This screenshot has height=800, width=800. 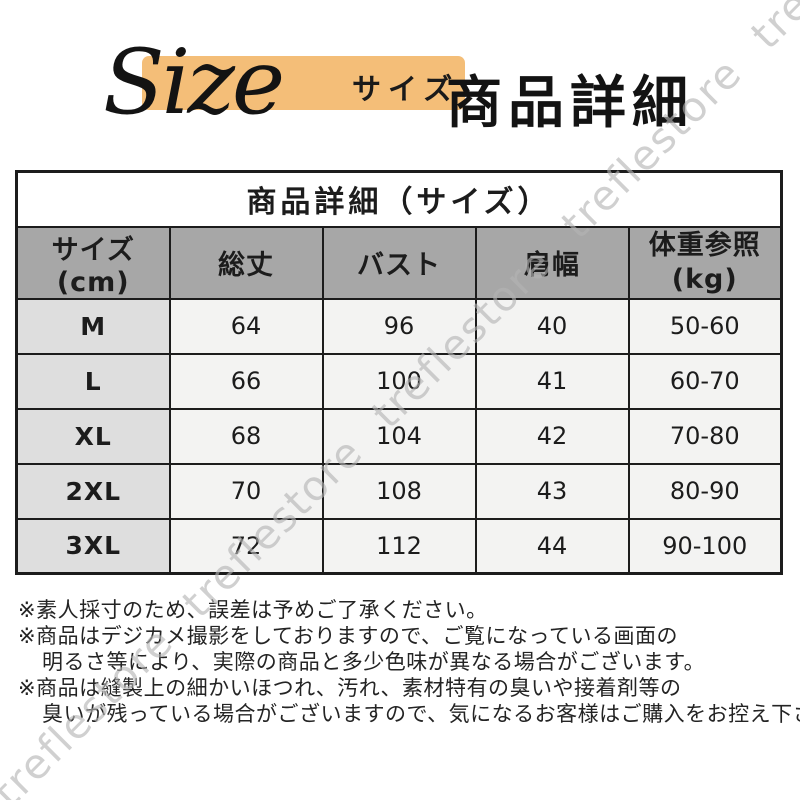 I want to click on shoulder-value: 42, so click(x=552, y=436).